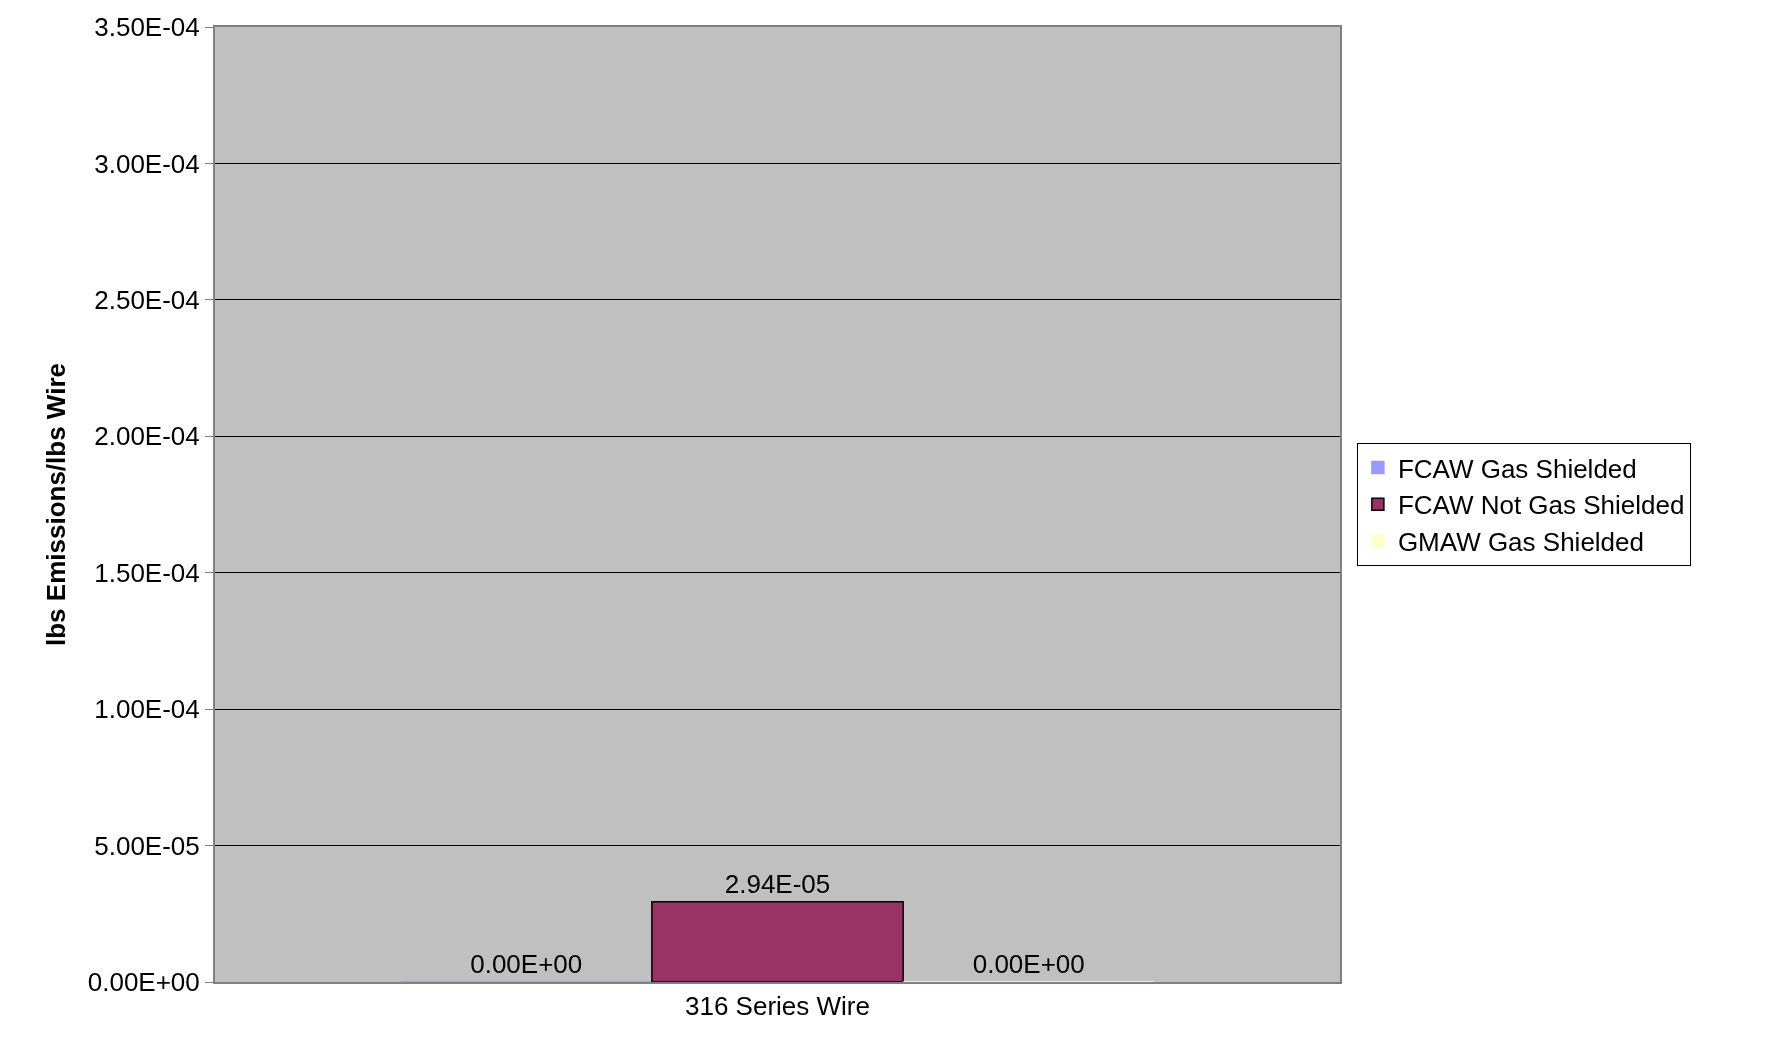  Describe the element at coordinates (147, 845) in the screenshot. I see `y-tick-label: 5.00E-05` at that location.